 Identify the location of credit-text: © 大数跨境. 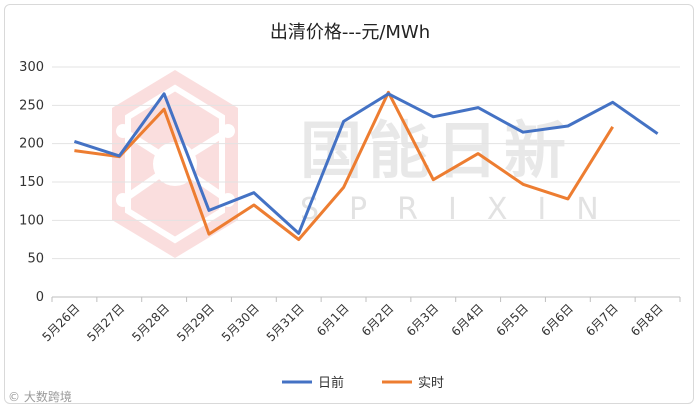
(40, 397).